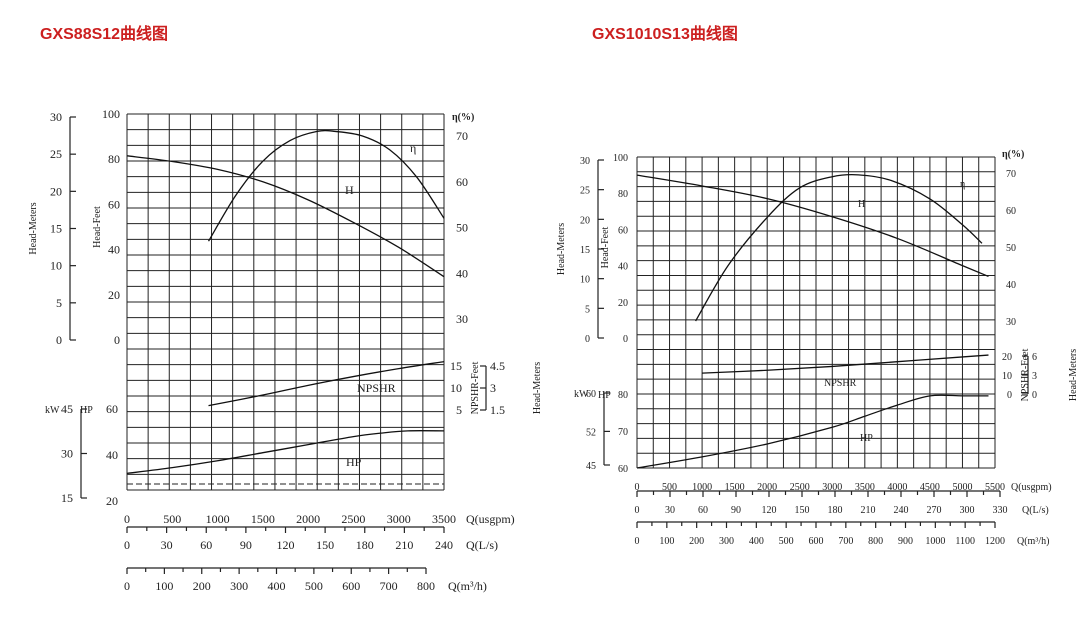 This screenshot has height=642, width=1087. What do you see at coordinates (1009, 395) in the screenshot?
I see `right-npshr-feet-tick-label: 0` at bounding box center [1009, 395].